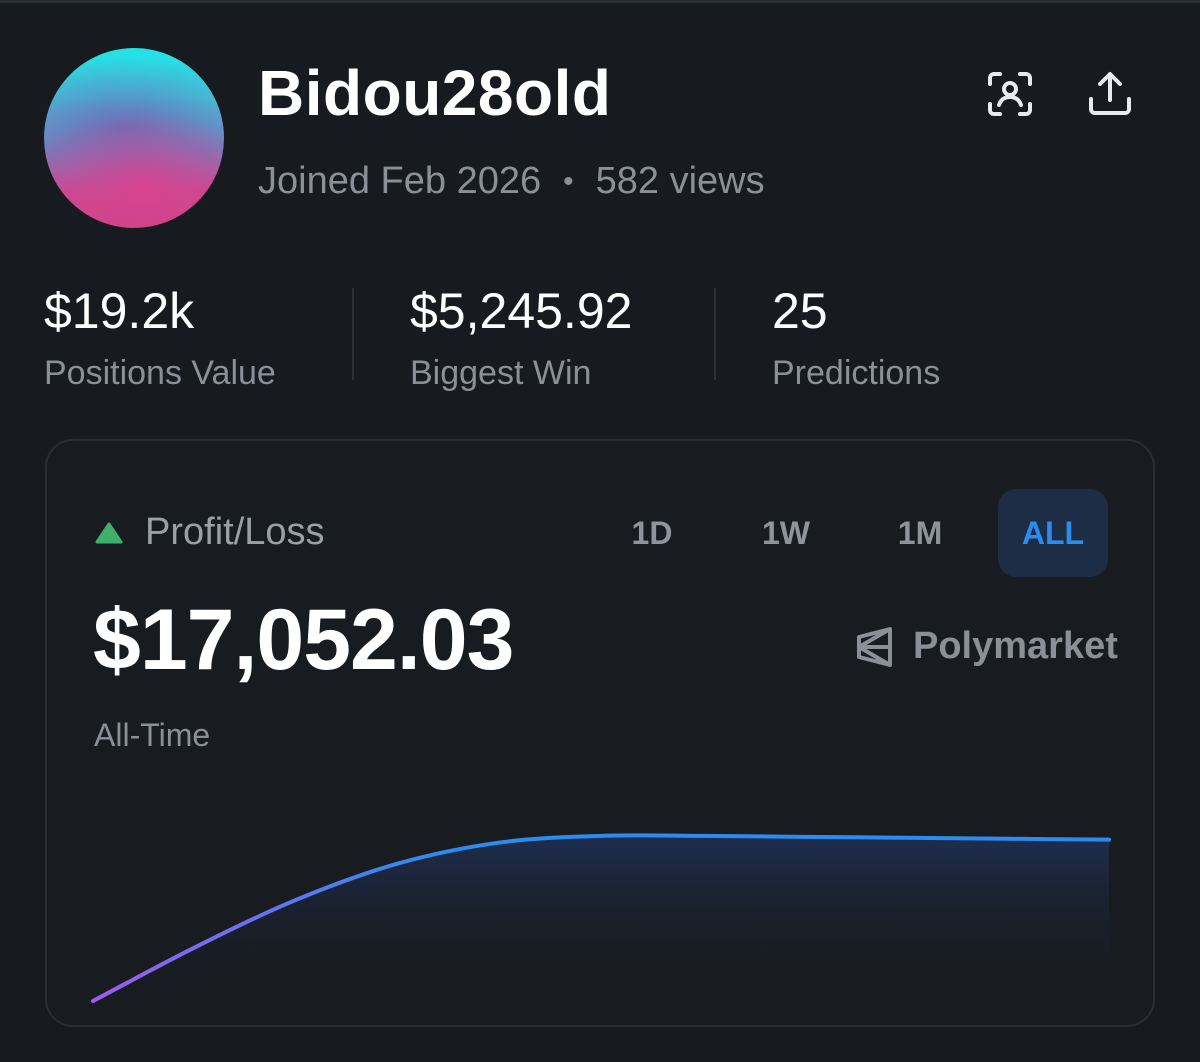 The width and height of the screenshot is (1200, 1062). Describe the element at coordinates (800, 311) in the screenshot. I see `stat-value: 25` at that location.